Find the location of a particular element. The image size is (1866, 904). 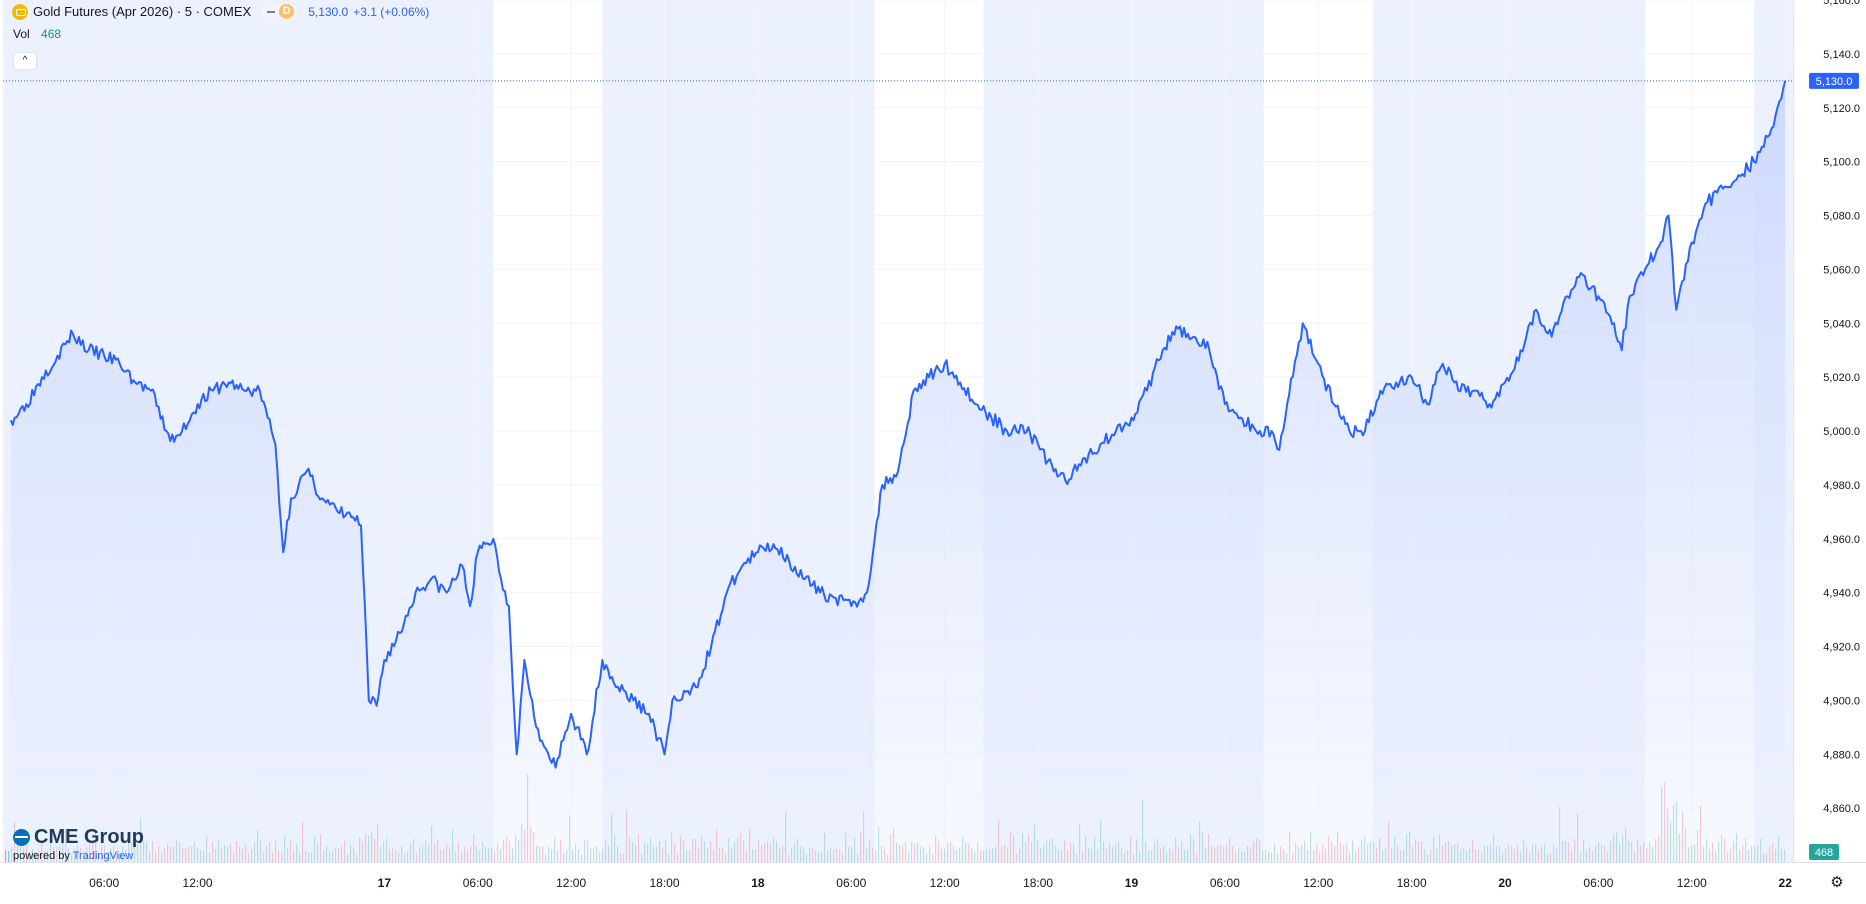

chevron-up-icon: ^ is located at coordinates (25, 60).